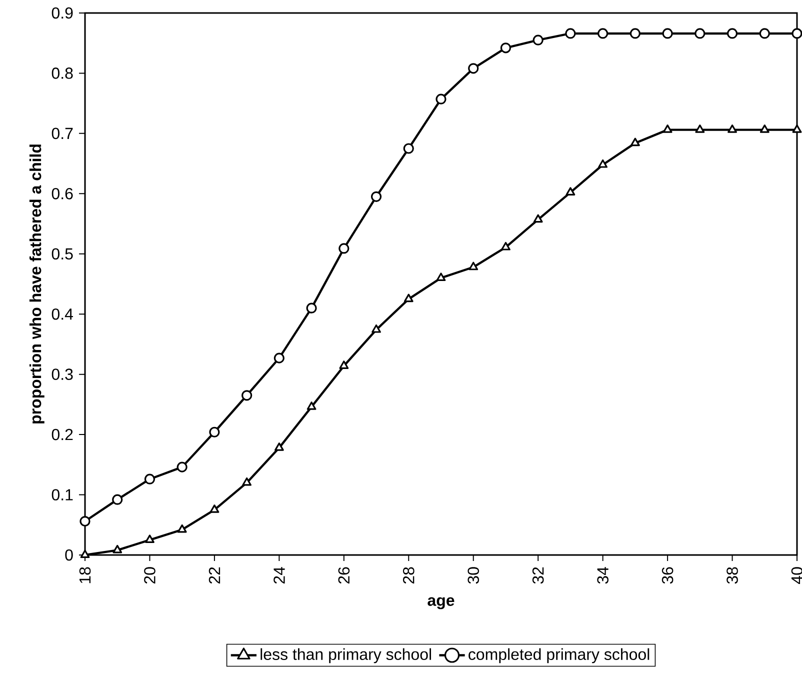 The width and height of the screenshot is (802, 700). Describe the element at coordinates (62, 194) in the screenshot. I see `y-tick-label: 0.6` at that location.